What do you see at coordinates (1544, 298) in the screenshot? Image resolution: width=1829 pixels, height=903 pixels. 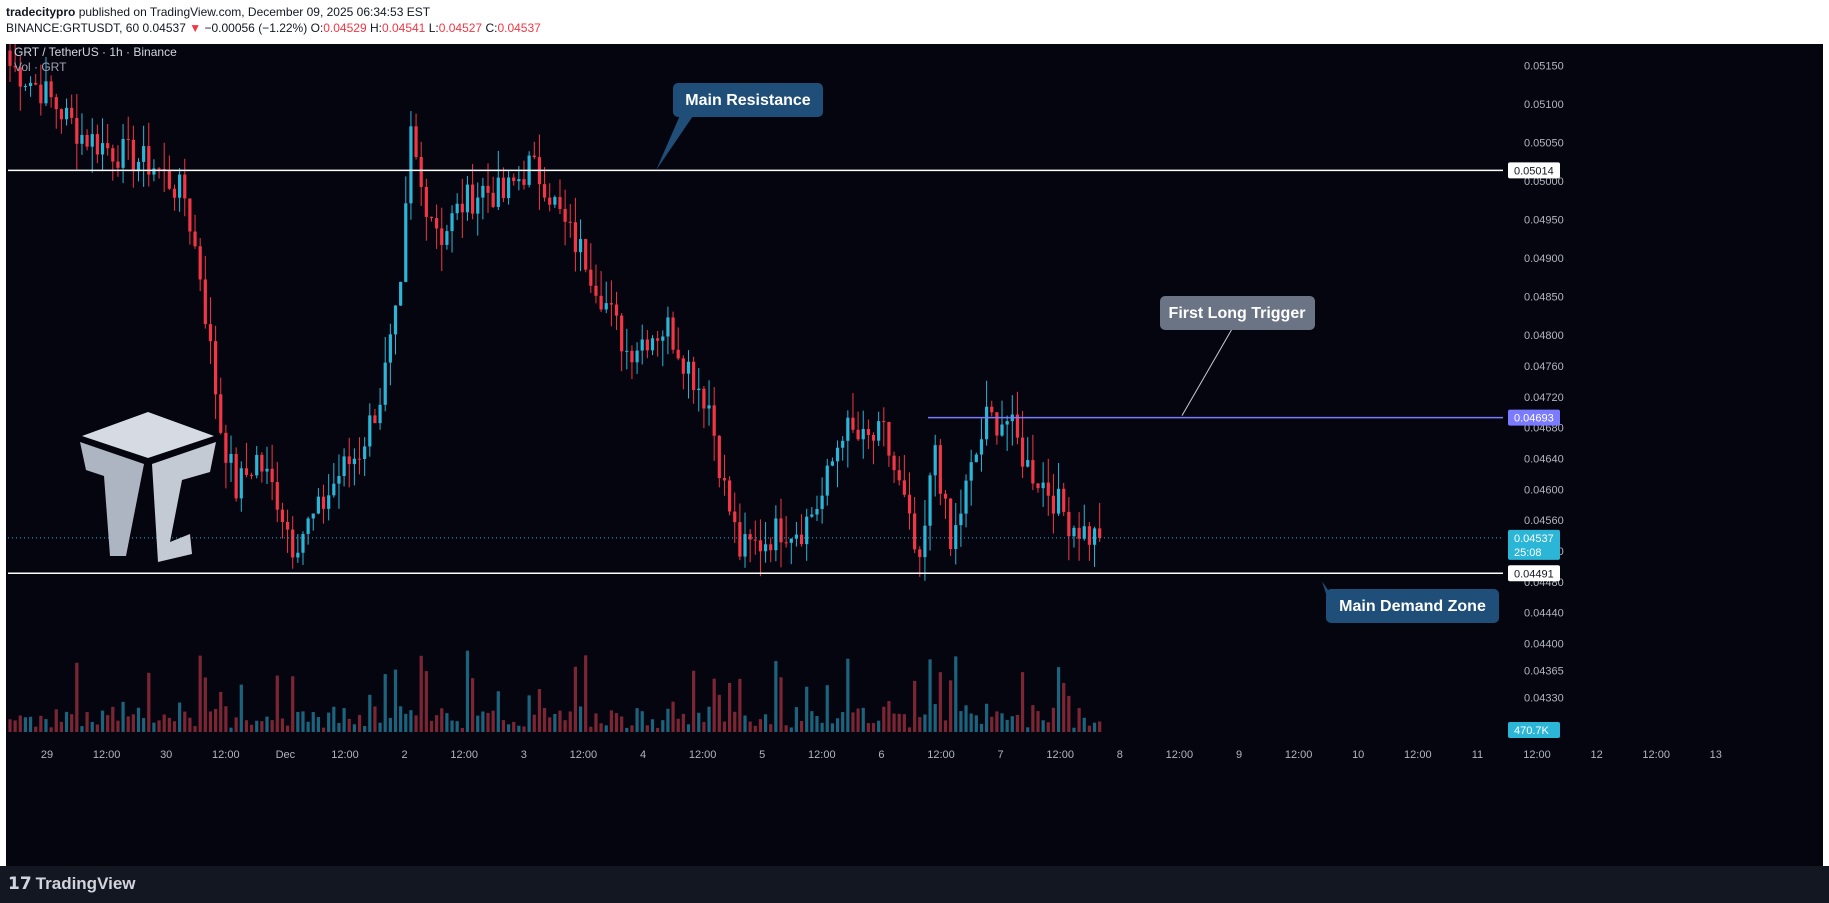 I see `price-tick-label: 0.04850` at bounding box center [1544, 298].